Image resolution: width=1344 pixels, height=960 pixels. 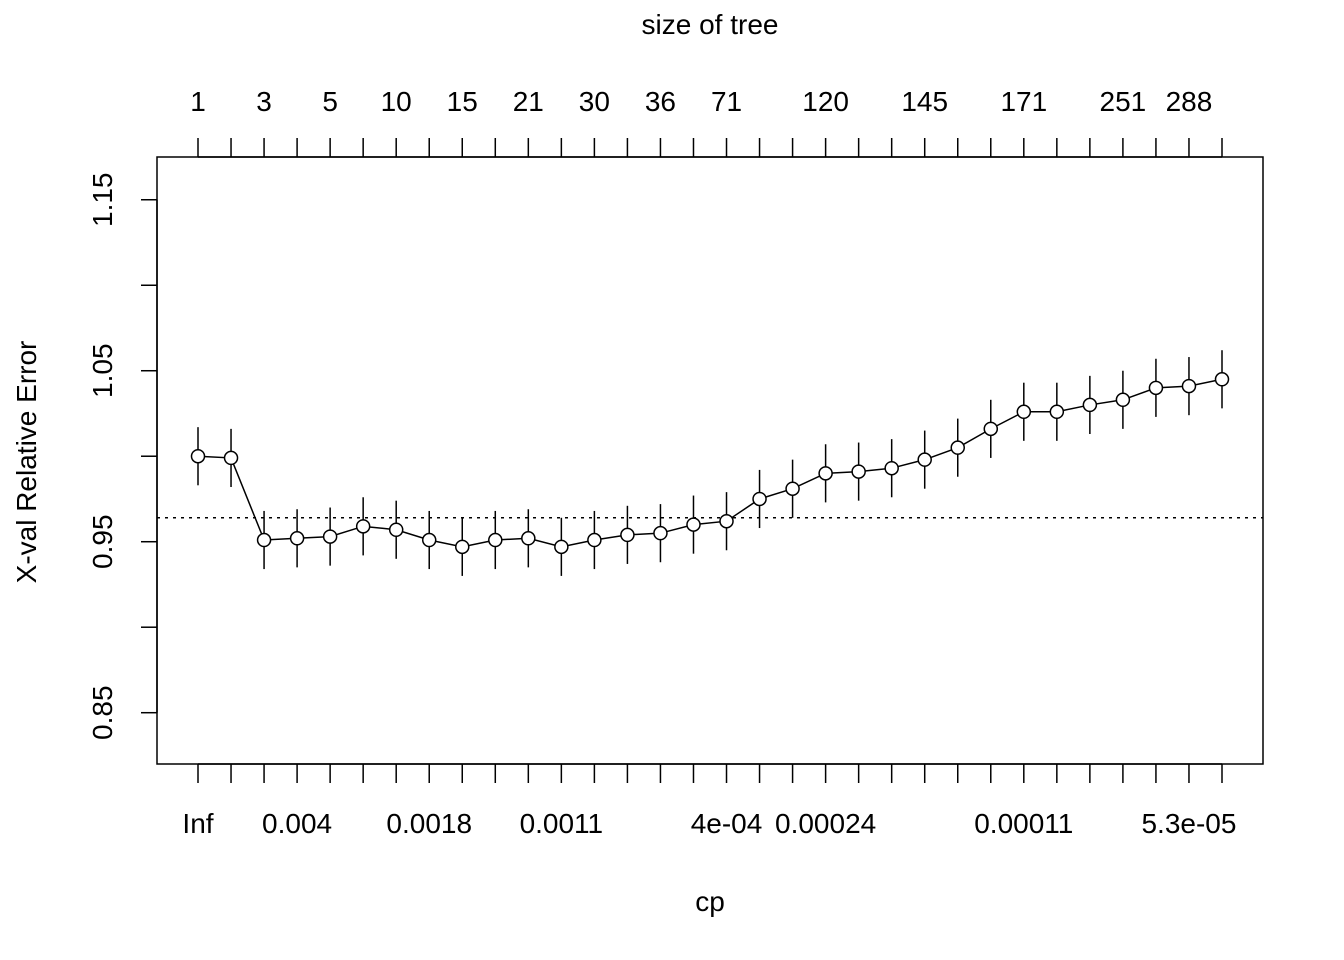 I want to click on y-tick-label: 0.85, so click(x=102, y=712).